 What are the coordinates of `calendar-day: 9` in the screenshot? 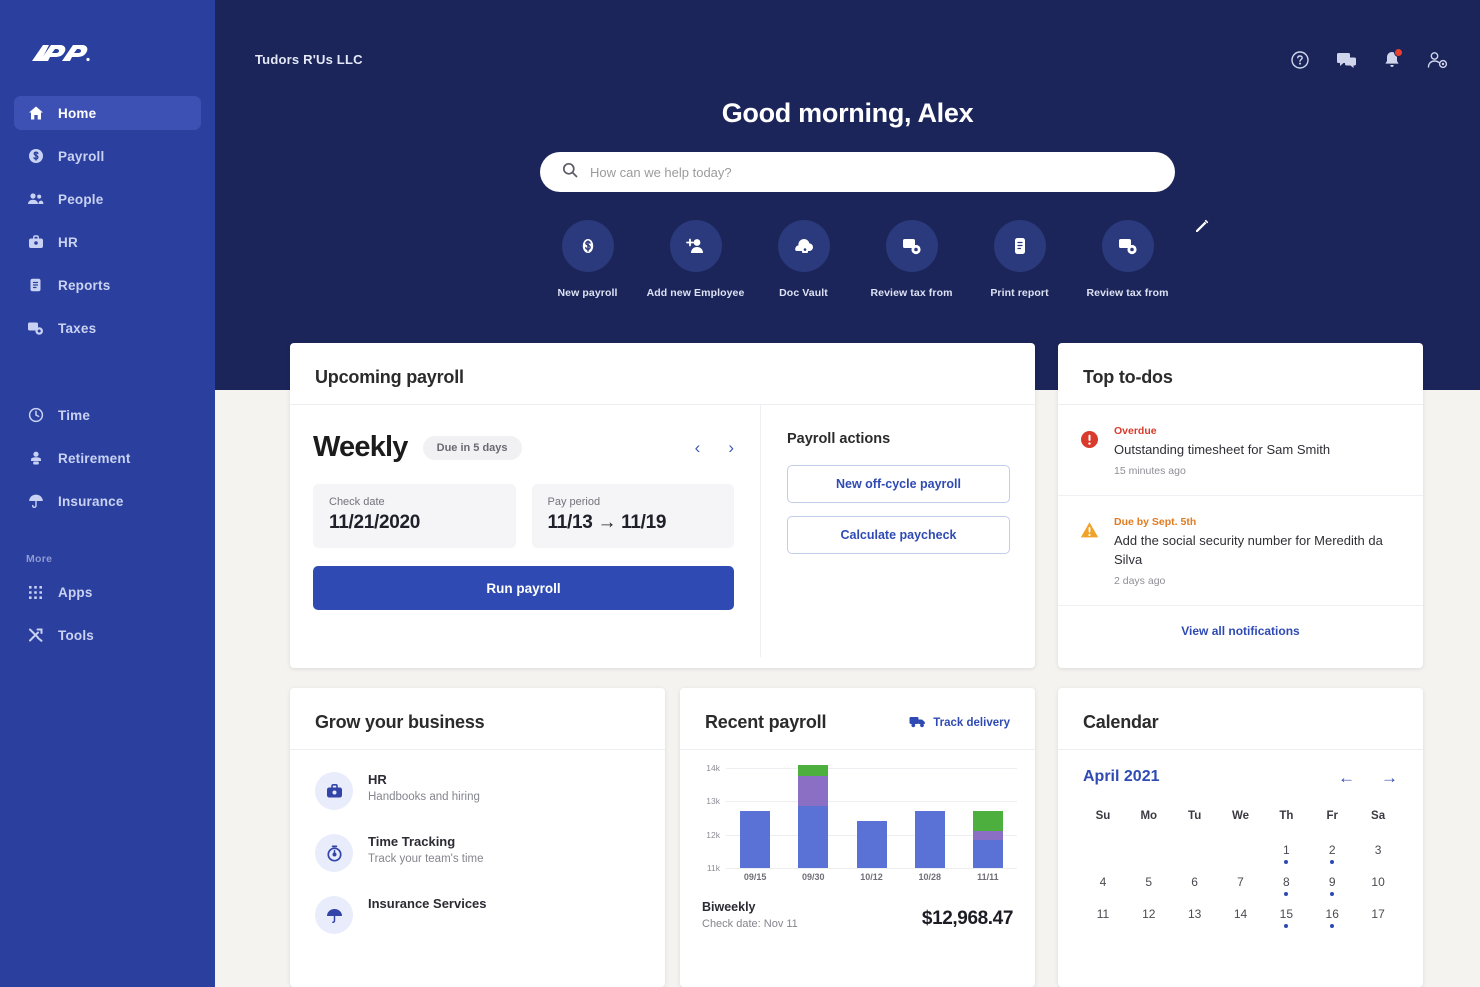 It's located at (1332, 884).